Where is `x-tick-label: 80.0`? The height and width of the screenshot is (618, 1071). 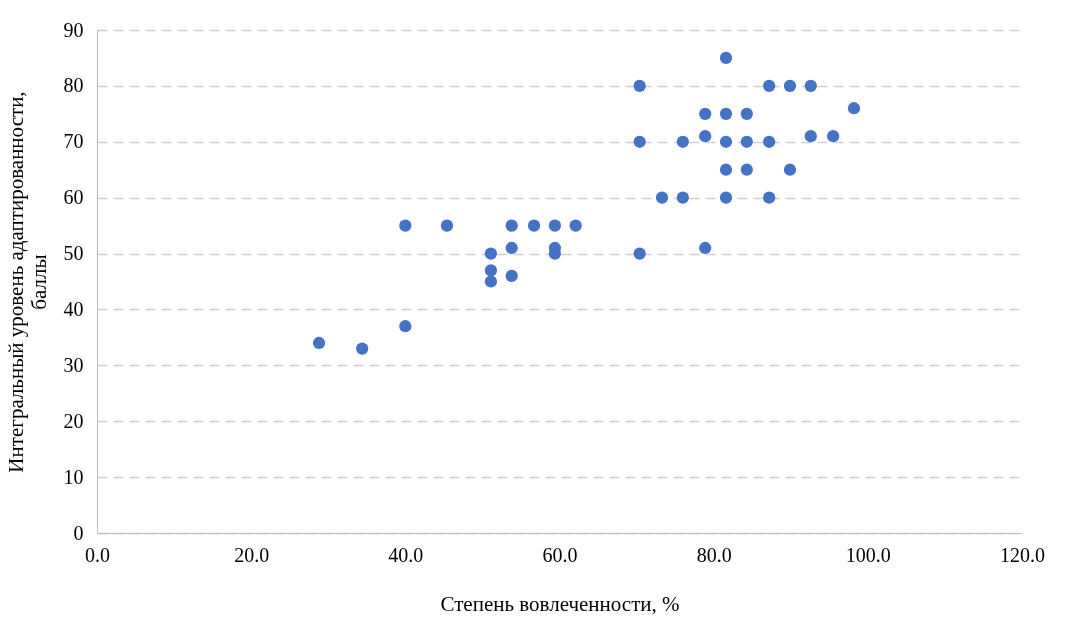
x-tick-label: 80.0 is located at coordinates (714, 554).